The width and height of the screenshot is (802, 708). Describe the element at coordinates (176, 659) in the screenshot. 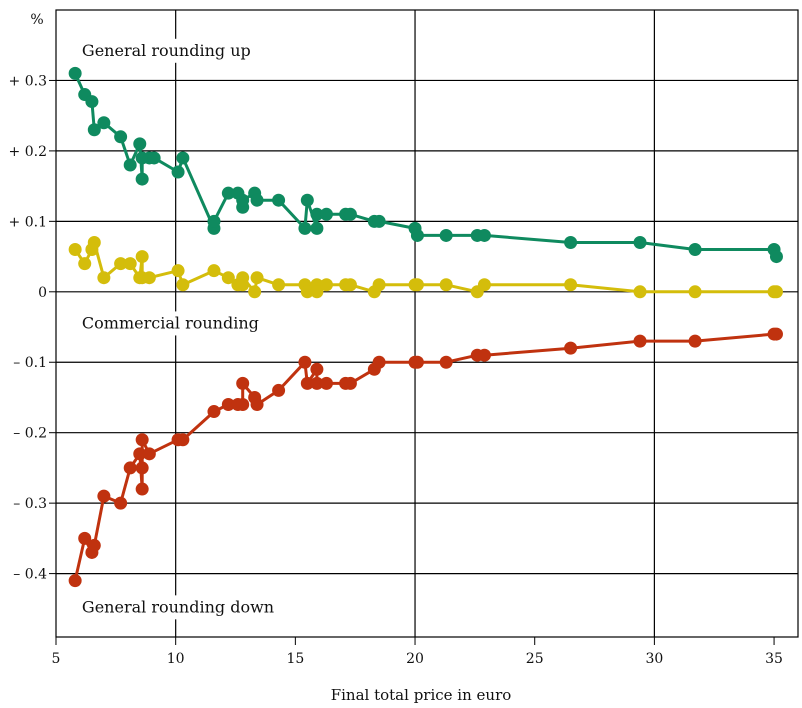

I see `x-tick-label: 10` at that location.